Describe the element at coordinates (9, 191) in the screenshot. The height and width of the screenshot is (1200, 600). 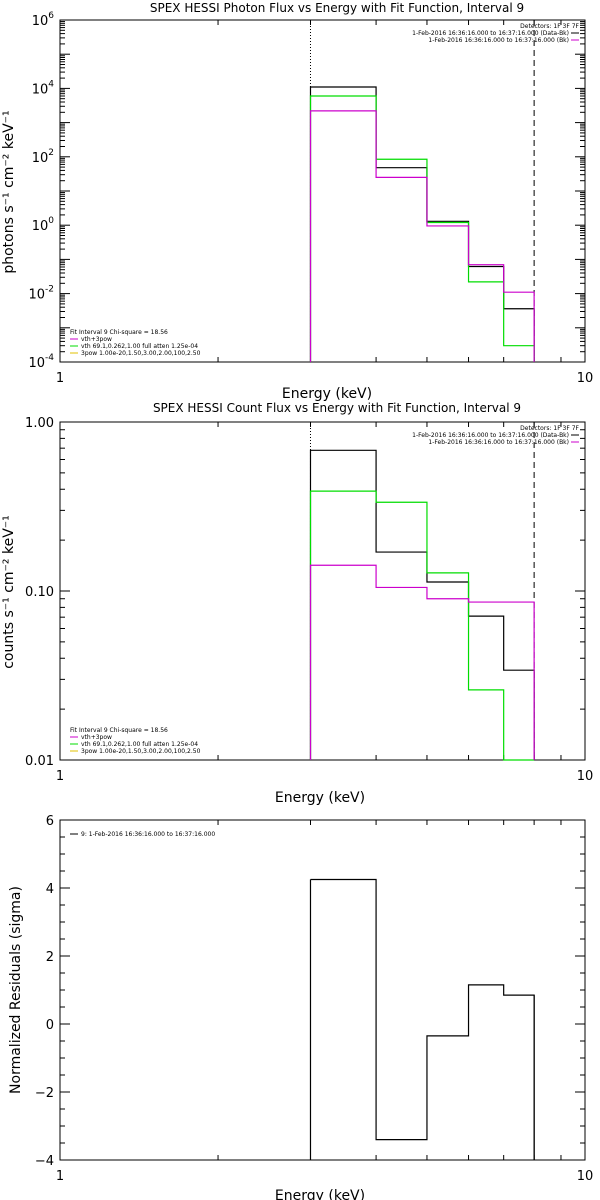
I see `photon-flux-ylabel: photons s⁻¹ cm⁻² keV⁻¹` at that location.